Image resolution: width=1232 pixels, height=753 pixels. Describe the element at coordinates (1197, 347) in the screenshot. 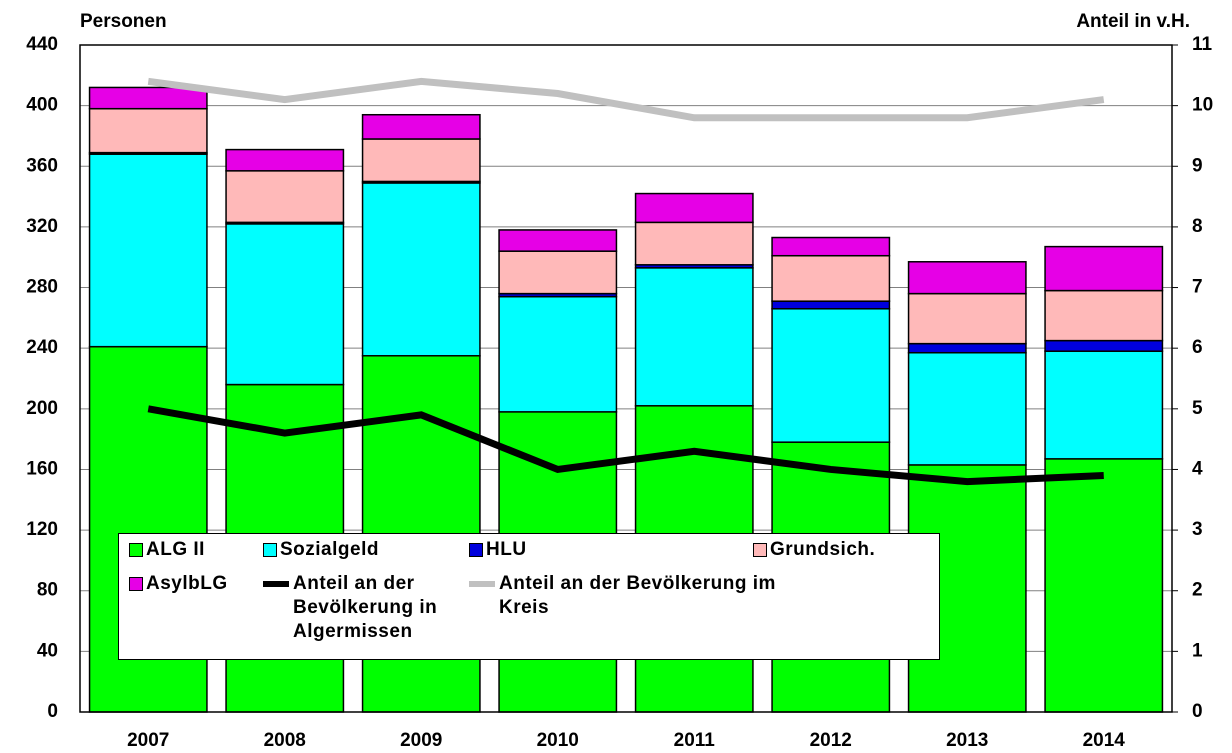

I see `y2-tick-label: 6` at that location.